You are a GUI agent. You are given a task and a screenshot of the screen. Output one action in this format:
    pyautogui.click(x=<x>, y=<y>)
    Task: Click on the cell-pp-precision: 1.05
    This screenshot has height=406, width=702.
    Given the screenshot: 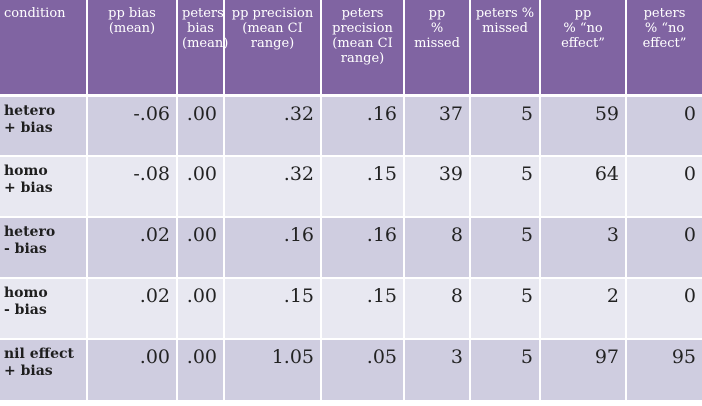 What is the action you would take?
    pyautogui.click(x=272, y=369)
    